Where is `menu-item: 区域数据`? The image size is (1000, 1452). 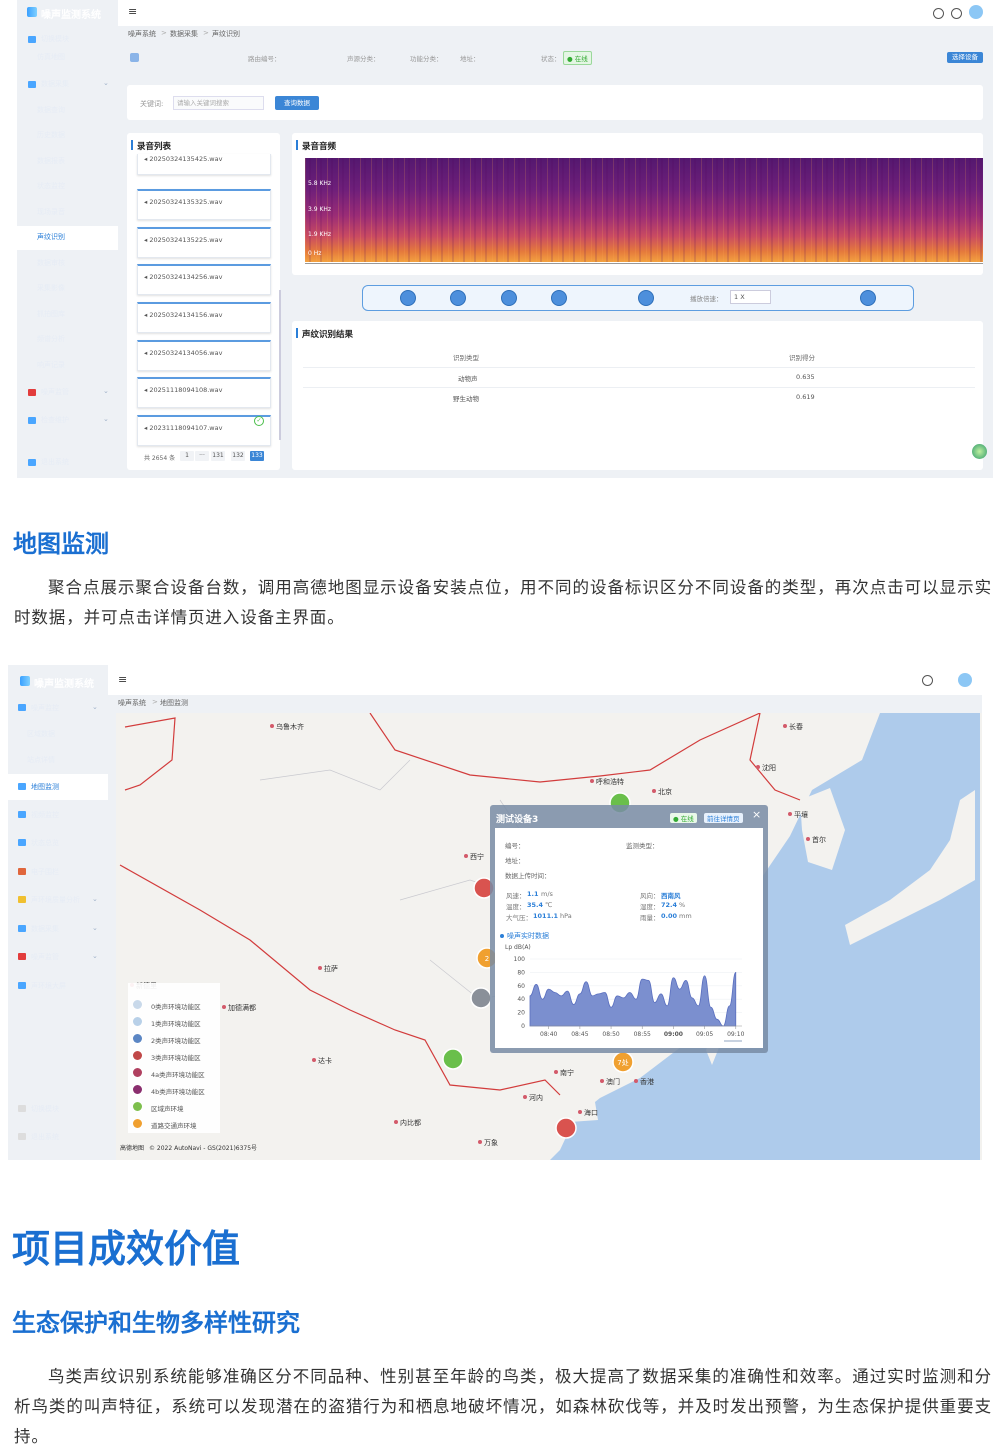
menu-item: 区域数据 is located at coordinates (41, 734).